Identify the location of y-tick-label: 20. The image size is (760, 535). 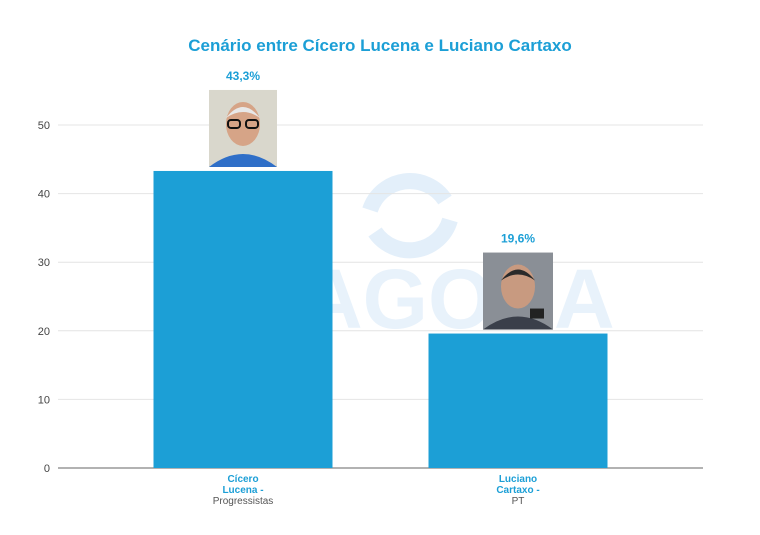
(44, 332).